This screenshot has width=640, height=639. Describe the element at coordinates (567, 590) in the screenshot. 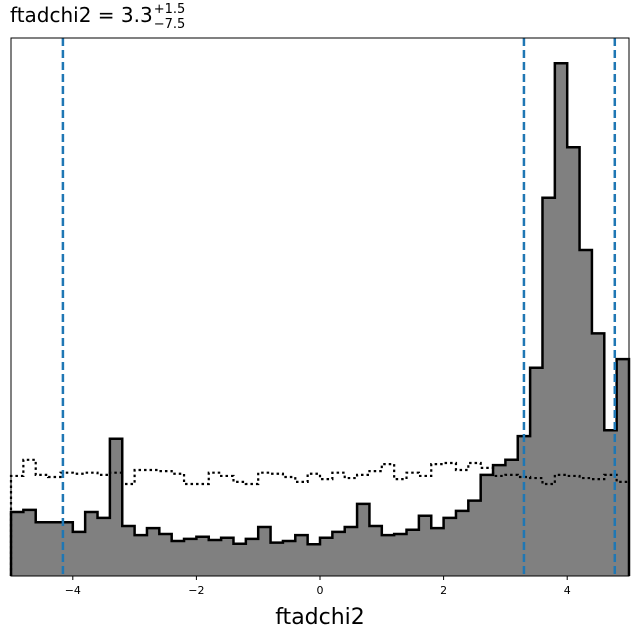

I see `x-tick-label: 4` at that location.